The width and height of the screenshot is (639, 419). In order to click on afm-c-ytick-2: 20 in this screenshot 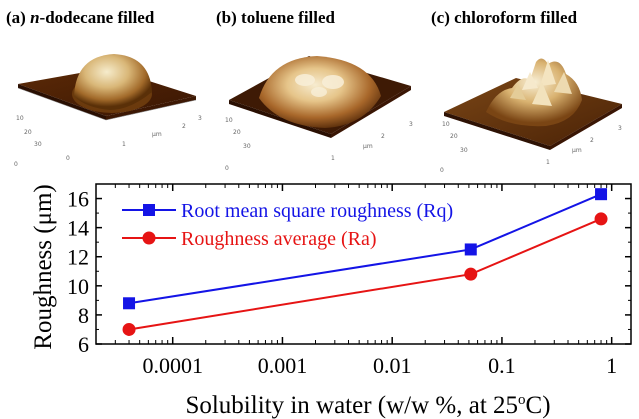, I will do `click(454, 136)`.